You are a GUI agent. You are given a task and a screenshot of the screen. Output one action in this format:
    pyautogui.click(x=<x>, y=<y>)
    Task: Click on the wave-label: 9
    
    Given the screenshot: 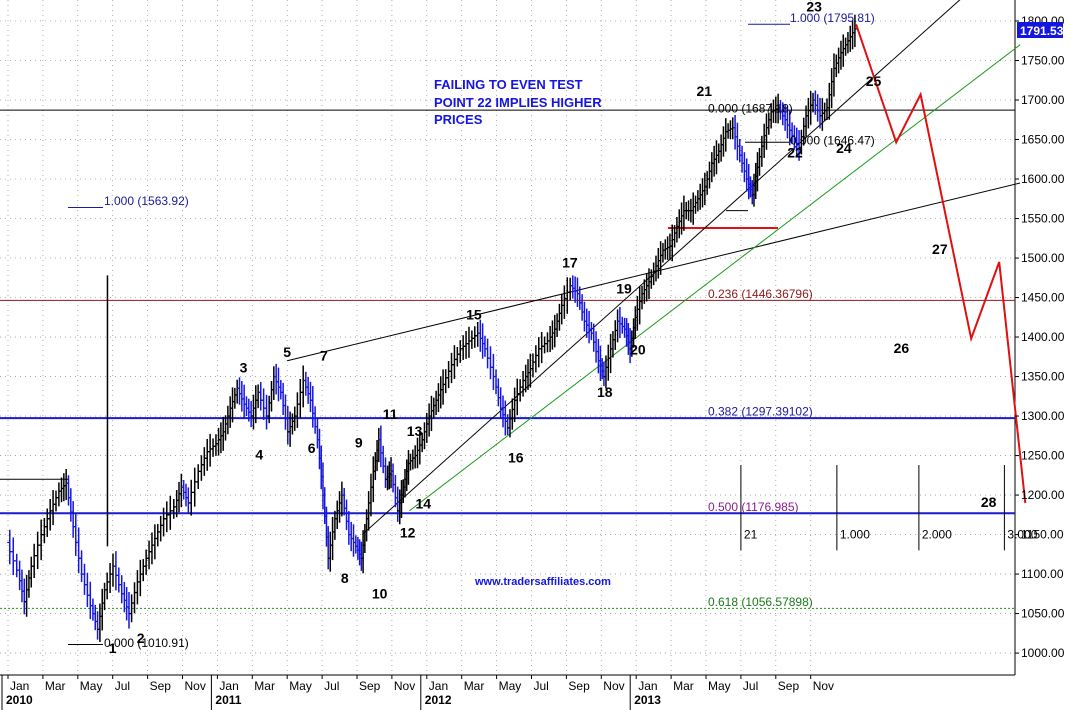 What is the action you would take?
    pyautogui.click(x=359, y=443)
    